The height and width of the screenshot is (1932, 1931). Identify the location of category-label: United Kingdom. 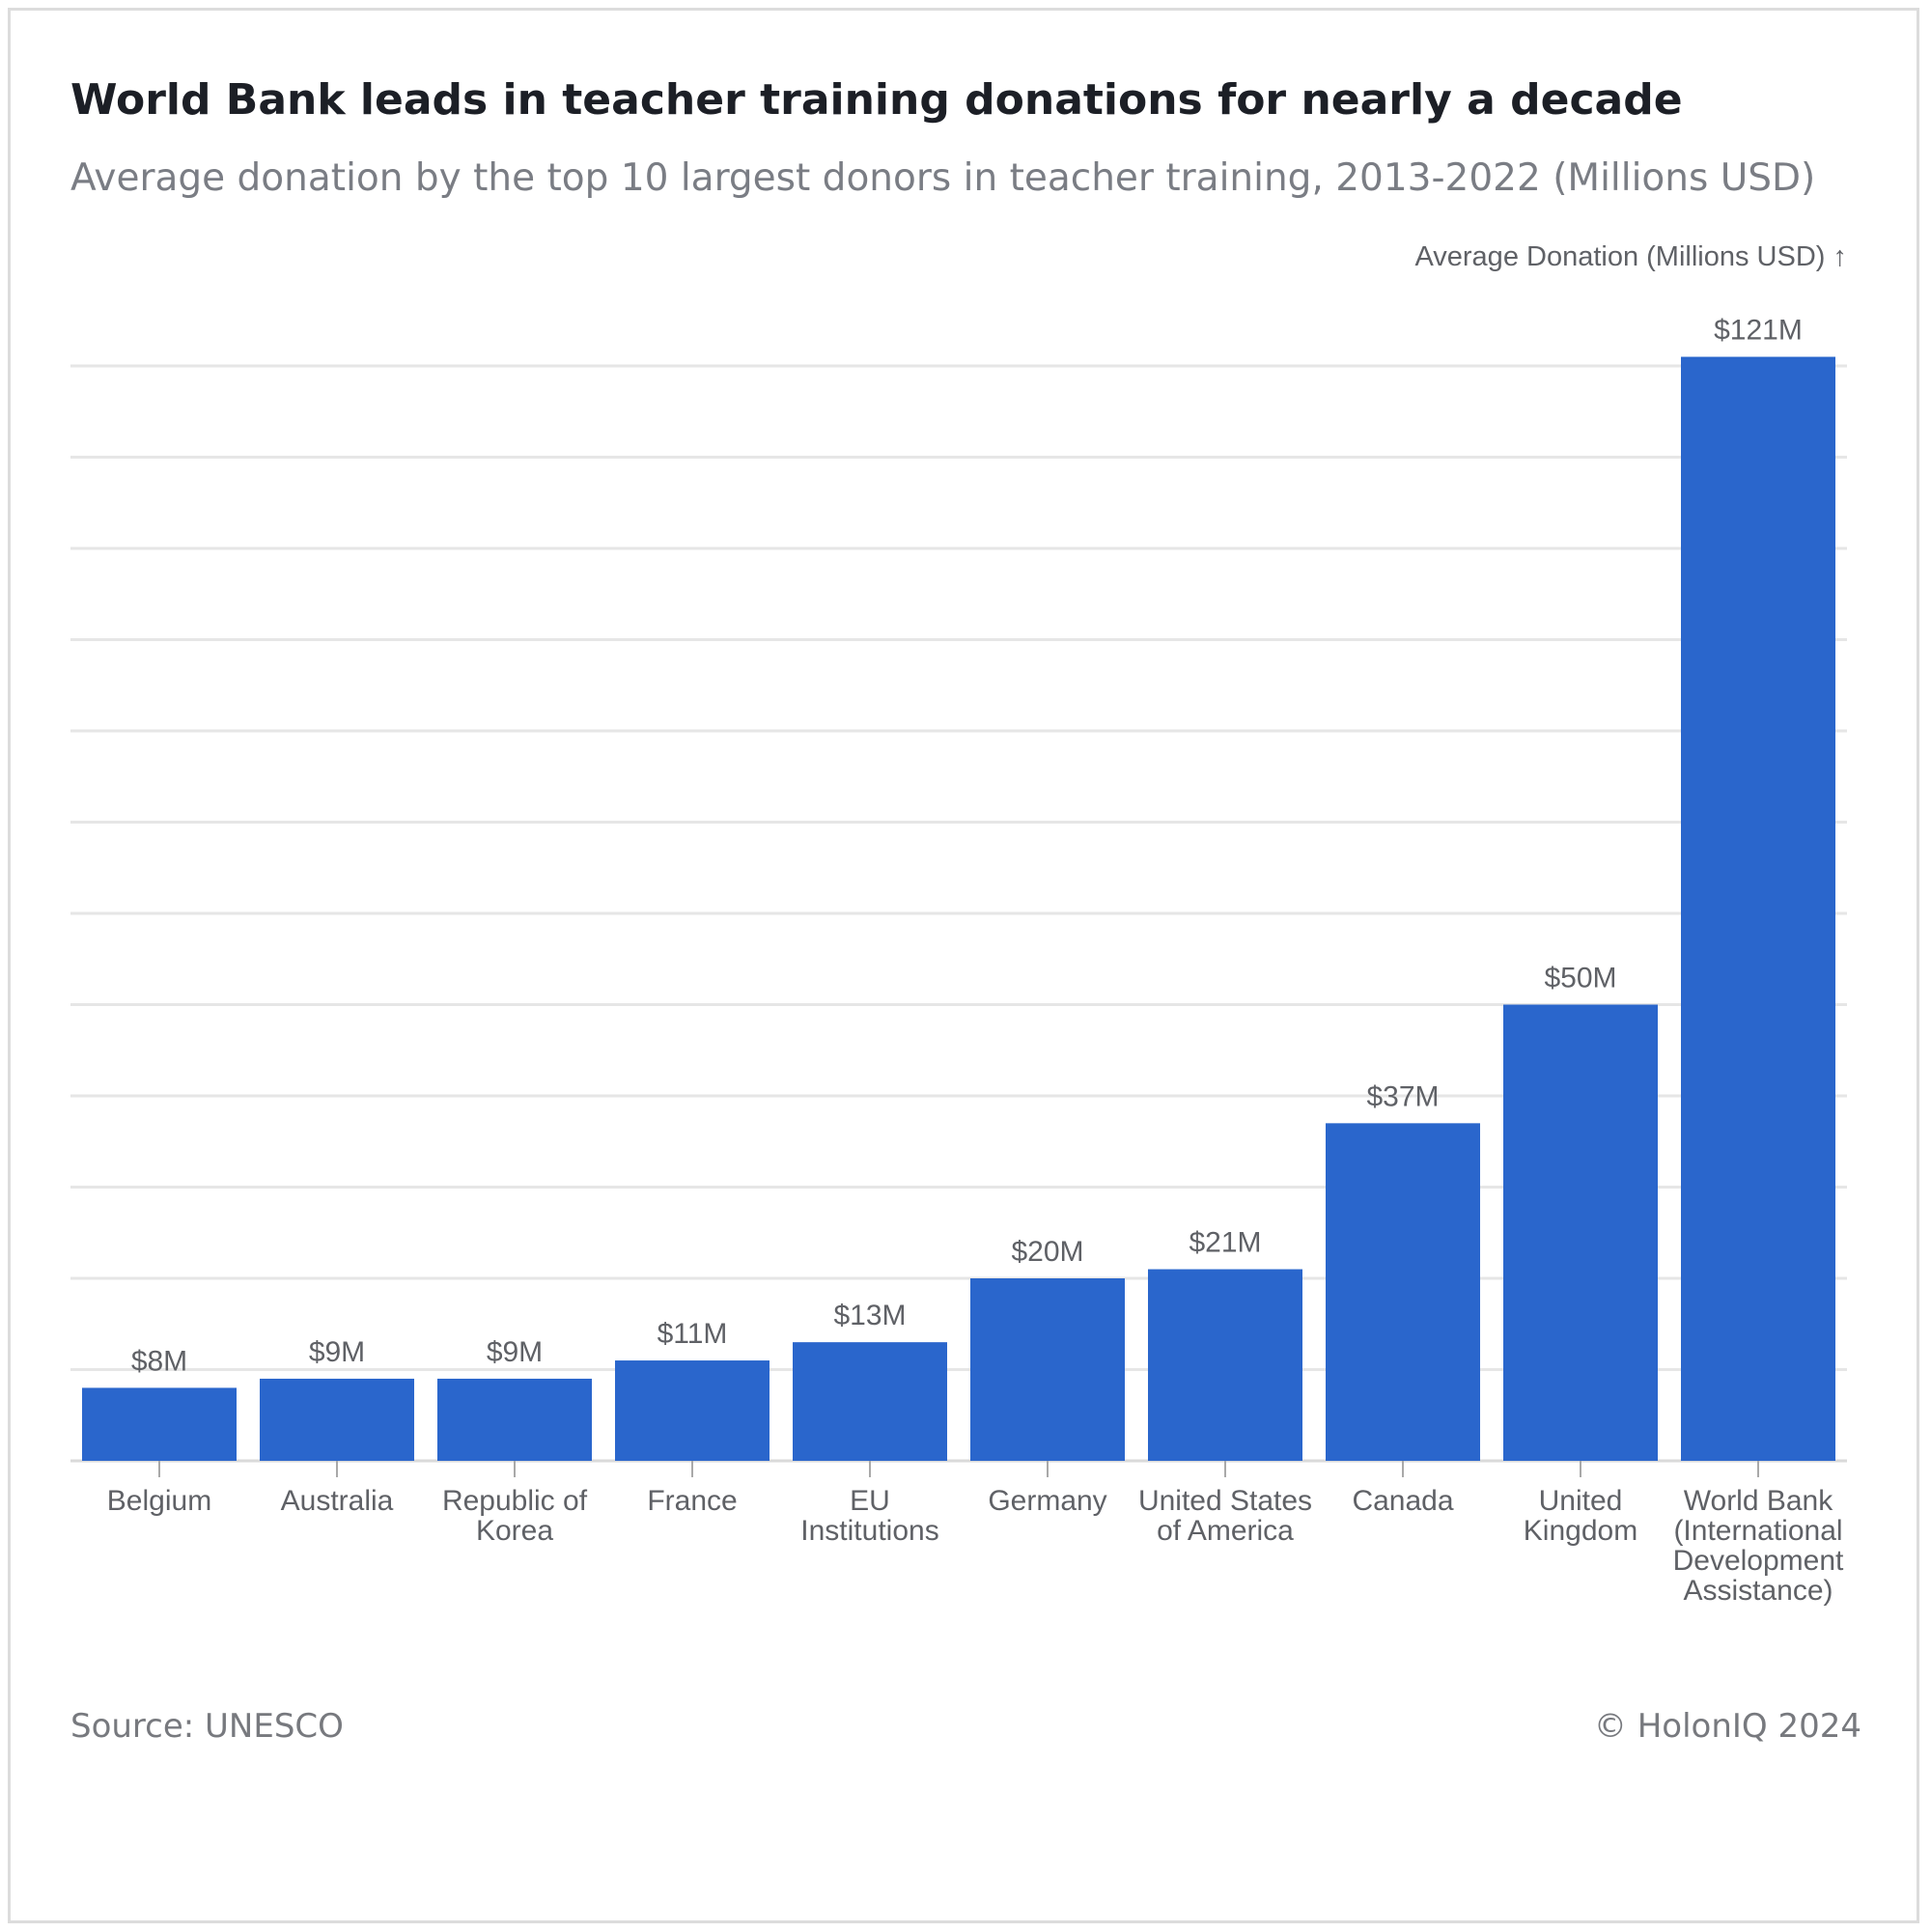
(1580, 1516).